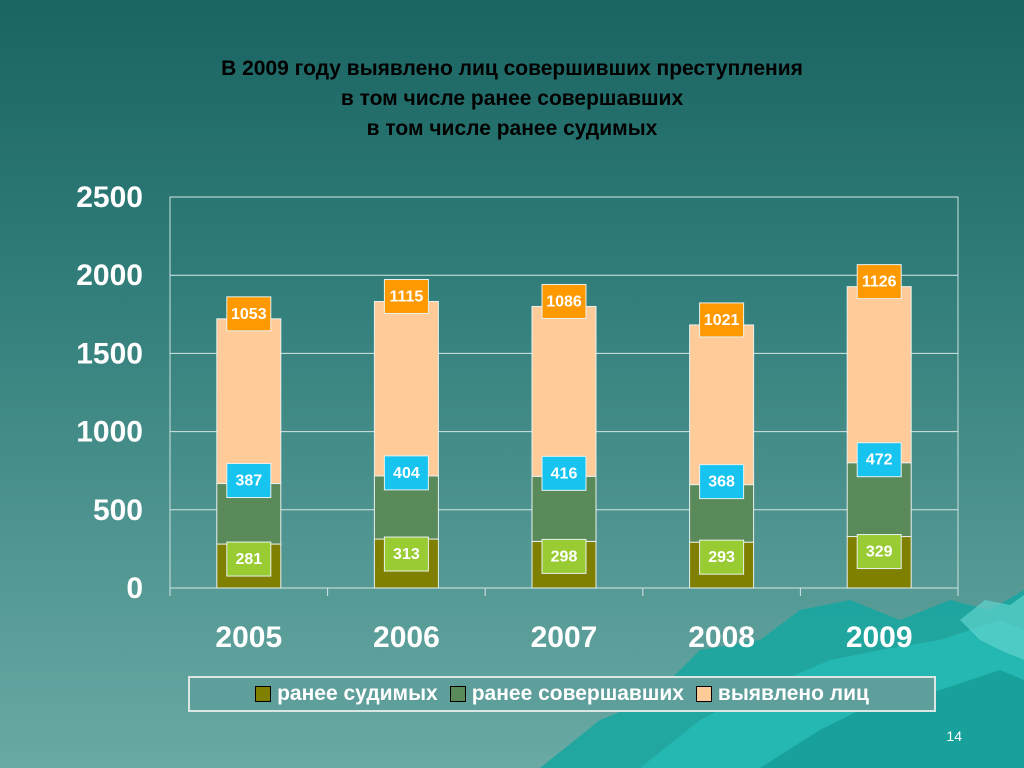  Describe the element at coordinates (109, 197) in the screenshot. I see `y-tick-label: 2500` at that location.